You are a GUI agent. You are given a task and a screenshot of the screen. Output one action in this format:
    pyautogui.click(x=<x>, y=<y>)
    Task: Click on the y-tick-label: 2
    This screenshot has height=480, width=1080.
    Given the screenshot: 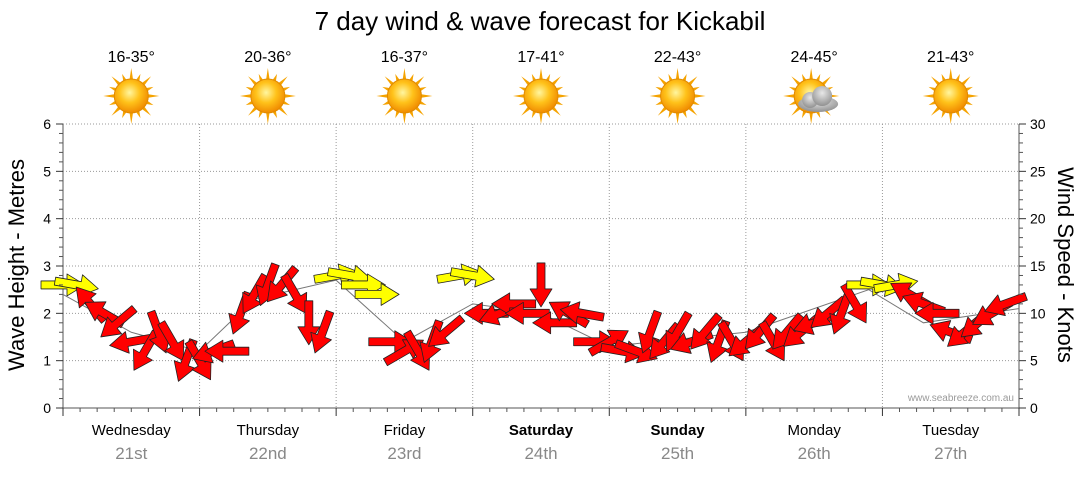 What is the action you would take?
    pyautogui.click(x=47, y=313)
    